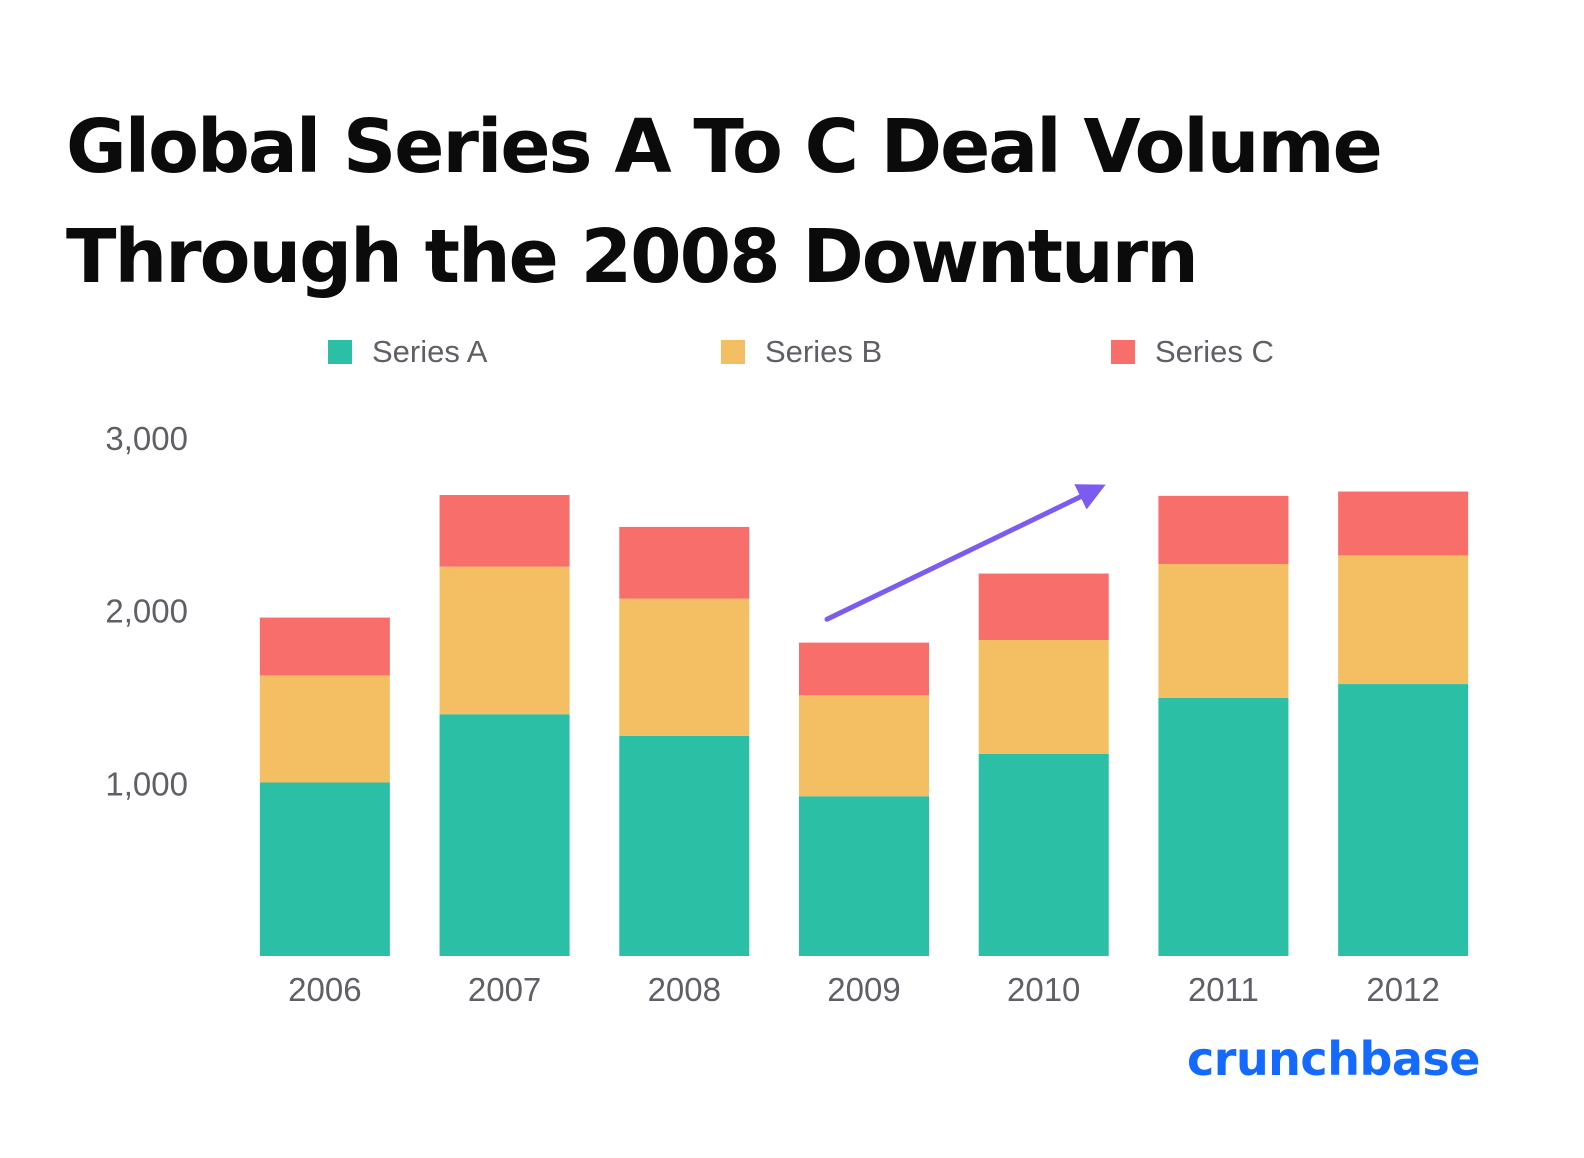 The width and height of the screenshot is (1584, 1158). I want to click on bar-segment-series-c-2009, so click(864, 669).